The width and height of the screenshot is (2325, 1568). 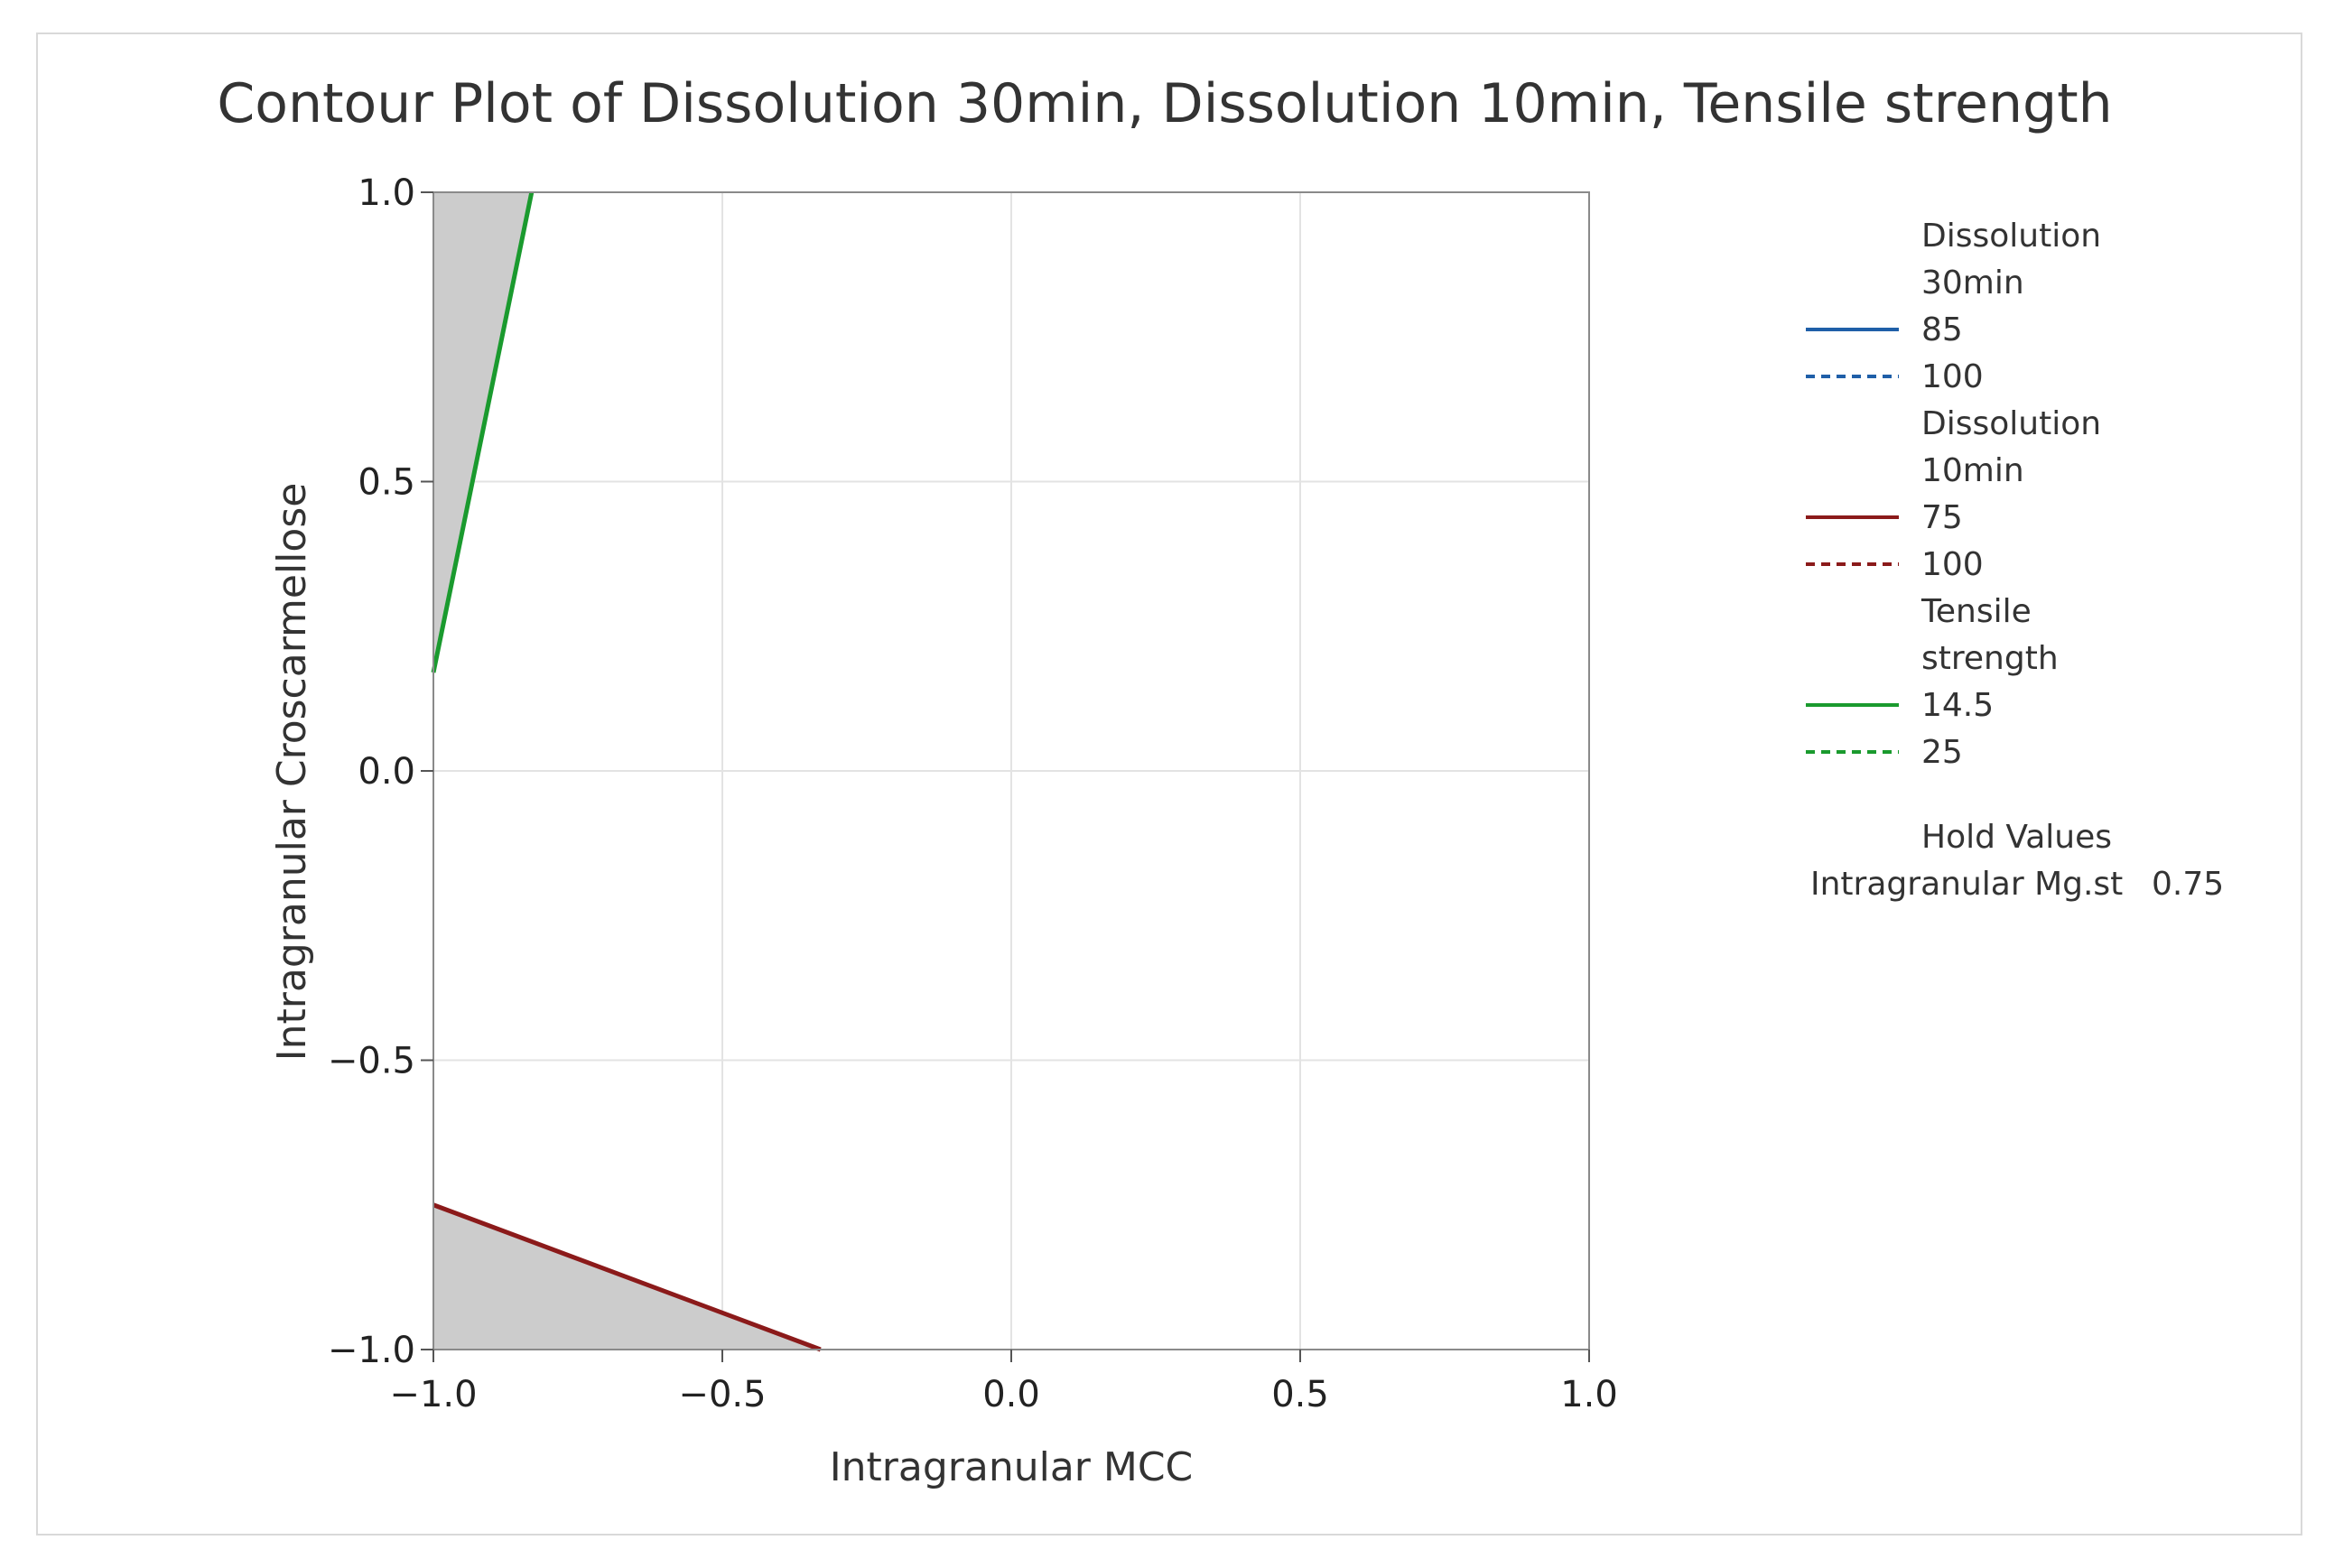 I want to click on x-tick-label: −0.5, so click(x=722, y=1394).